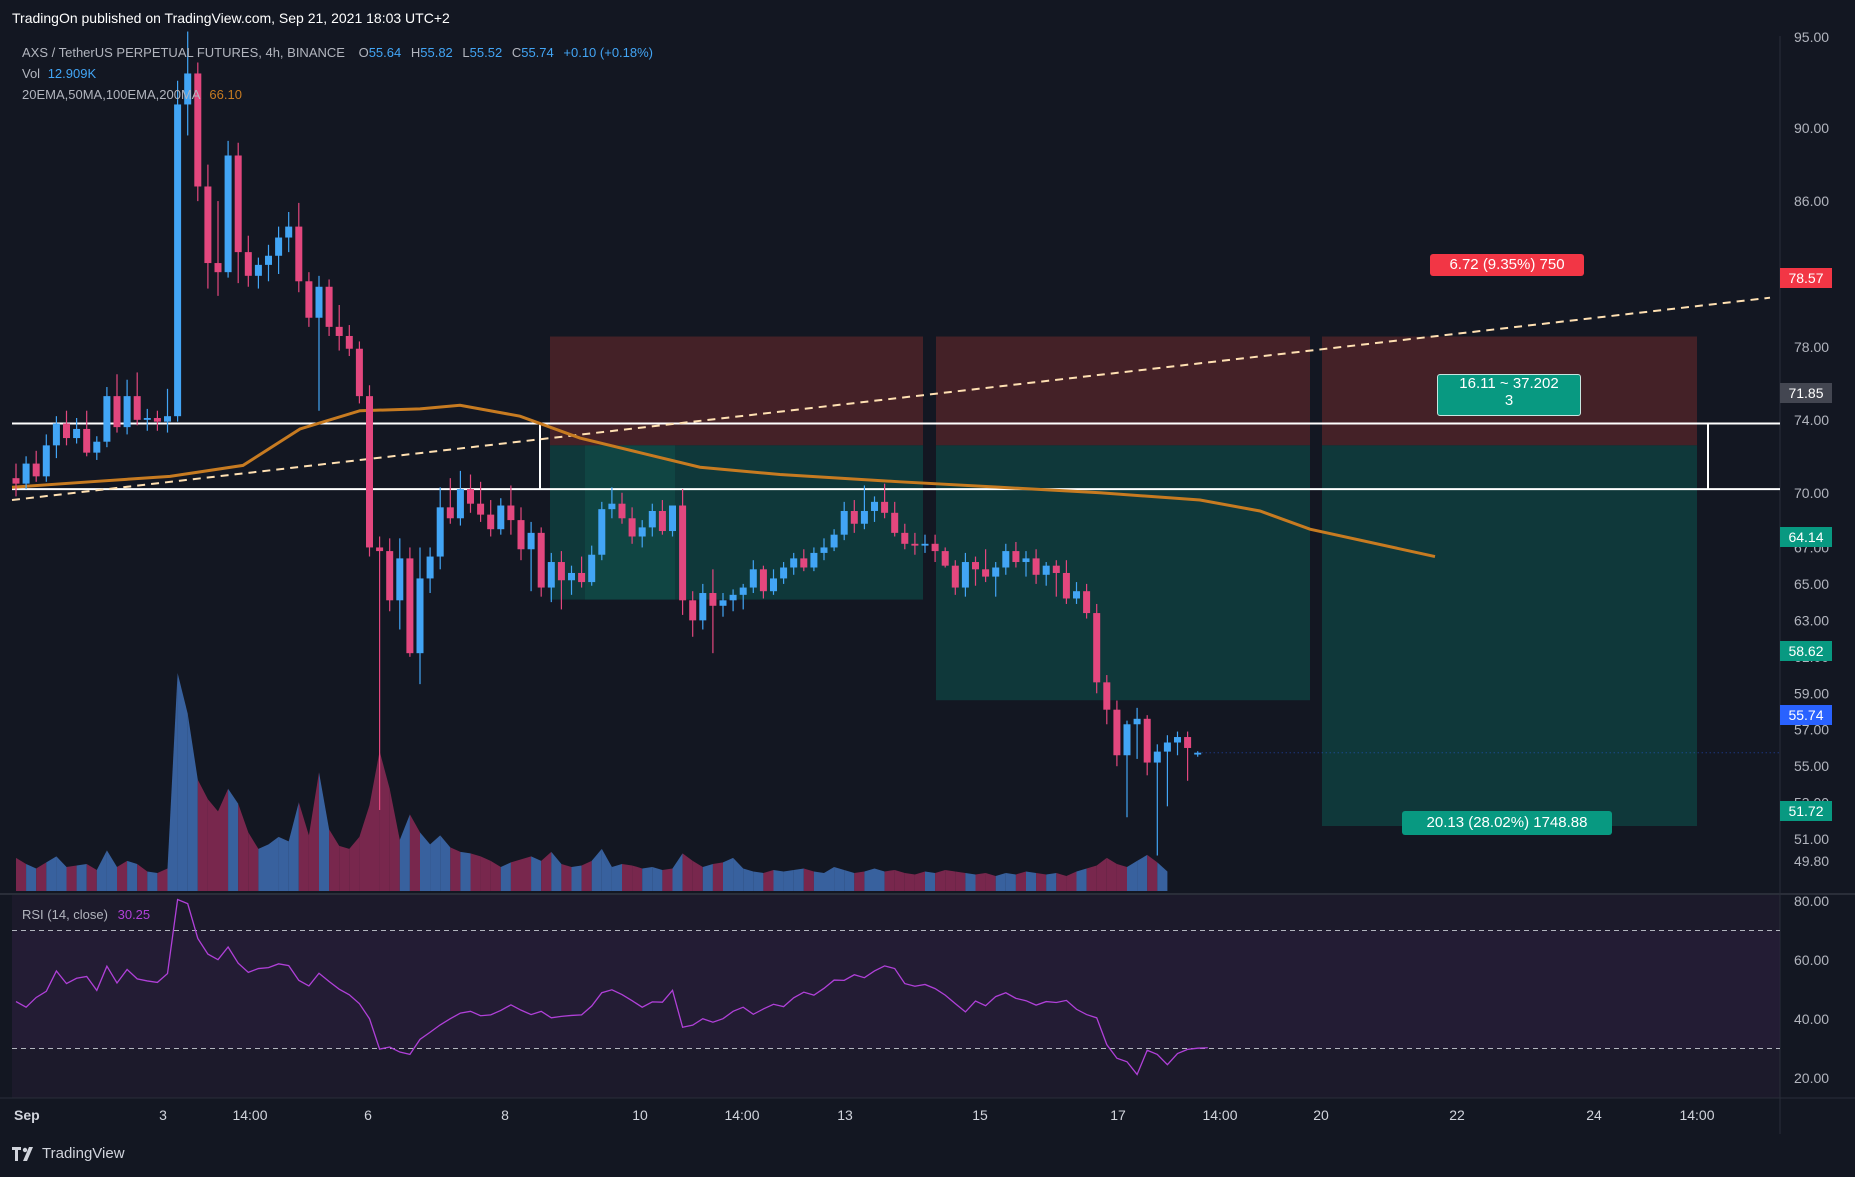 Image resolution: width=1855 pixels, height=1177 pixels. I want to click on stop-loss-label: 6.72 (9.35%) 750, so click(1507, 265).